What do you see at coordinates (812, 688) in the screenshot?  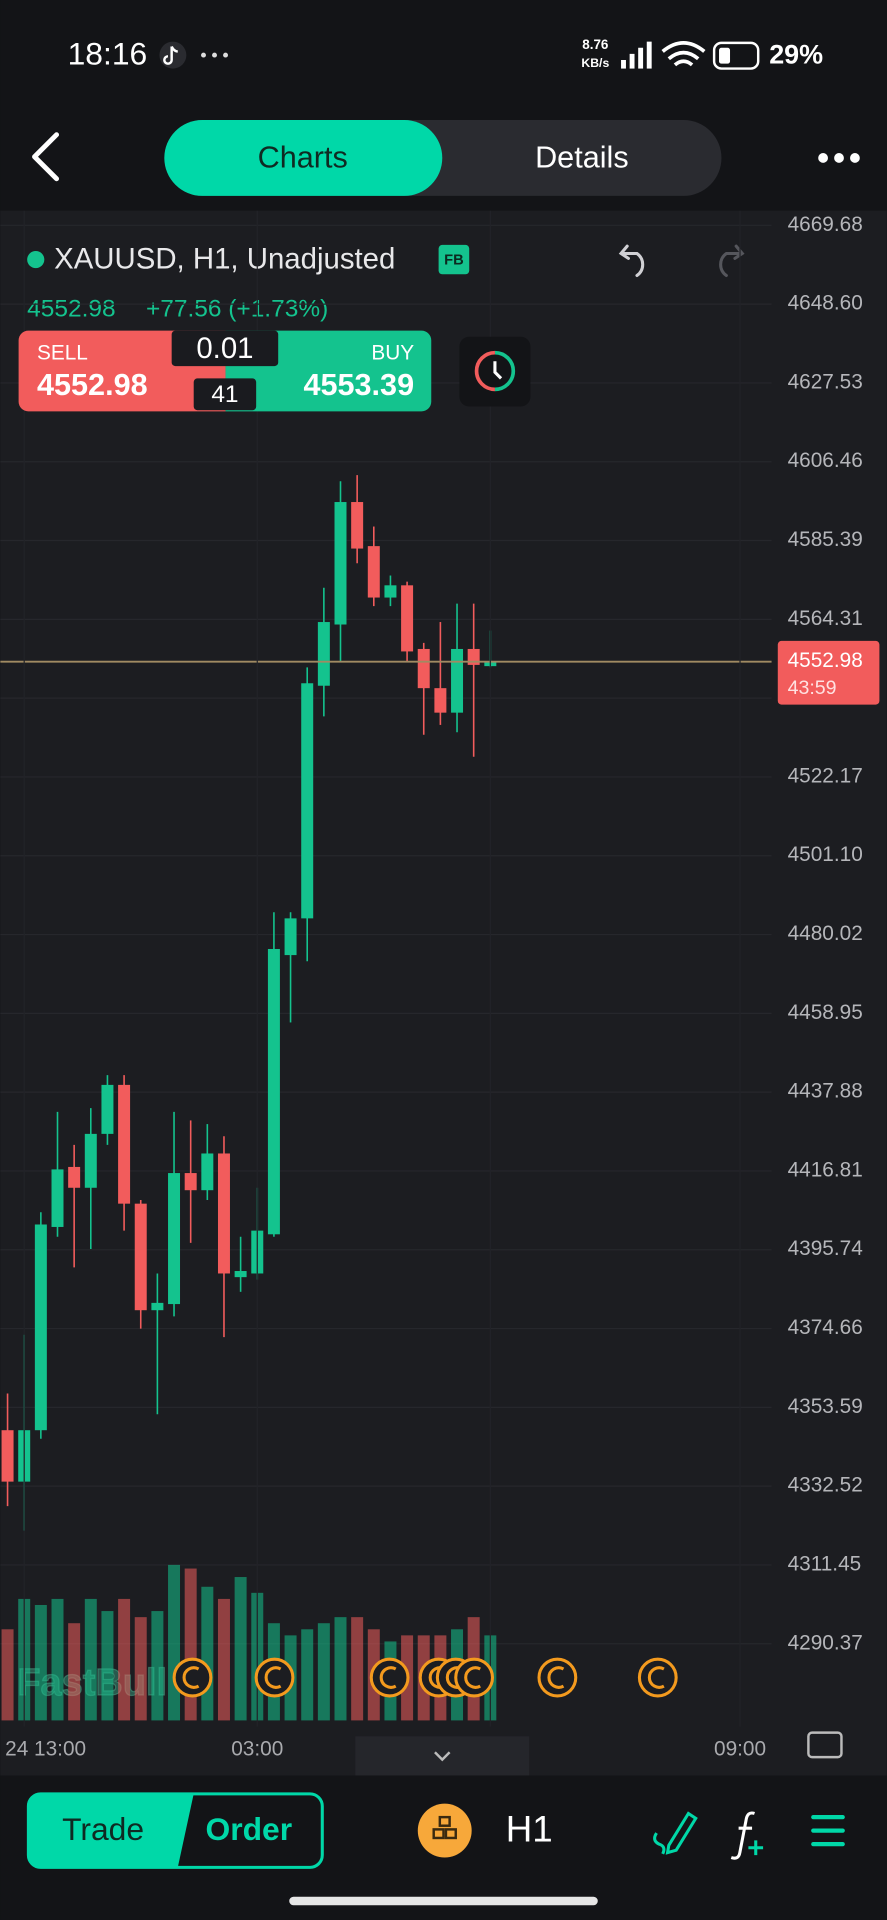 I see `countdown: 43:59` at bounding box center [812, 688].